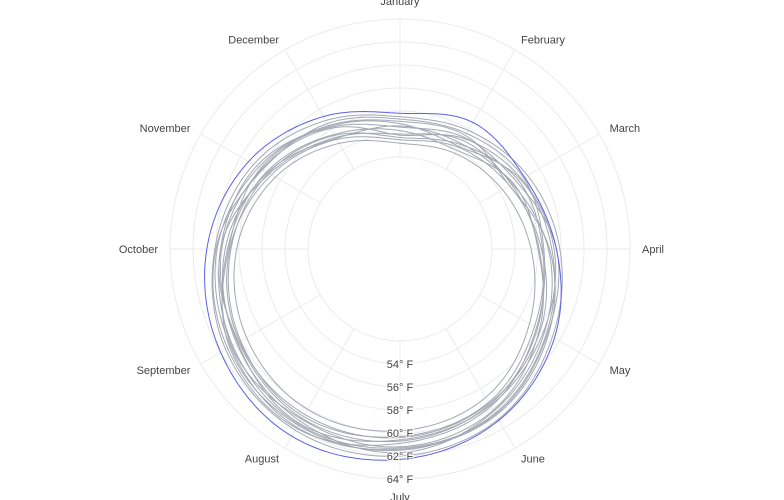 This screenshot has width=784, height=500. I want to click on radial-tick-label: 64° F, so click(400, 480).